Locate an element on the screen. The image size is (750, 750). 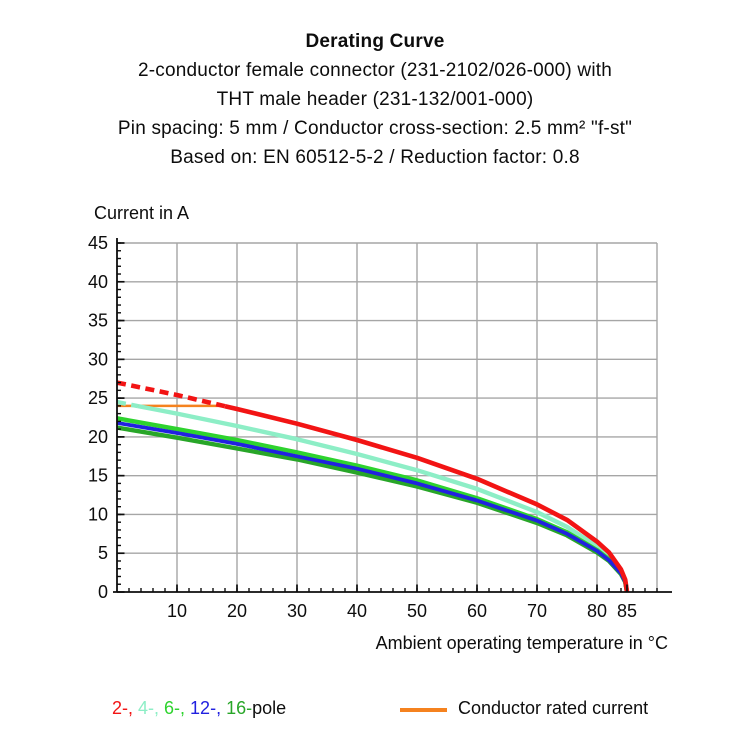
tick-label: 80 is located at coordinates (597, 611).